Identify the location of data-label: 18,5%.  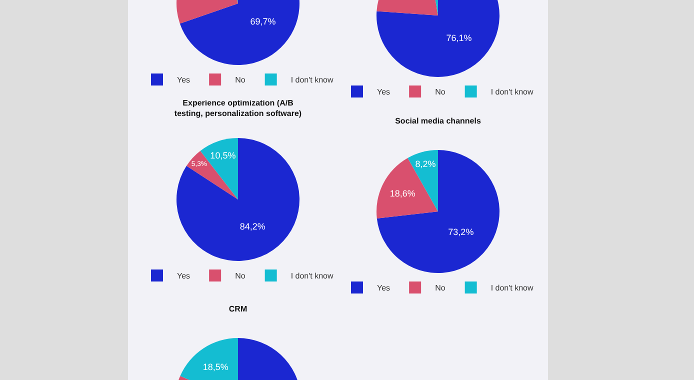
(215, 367).